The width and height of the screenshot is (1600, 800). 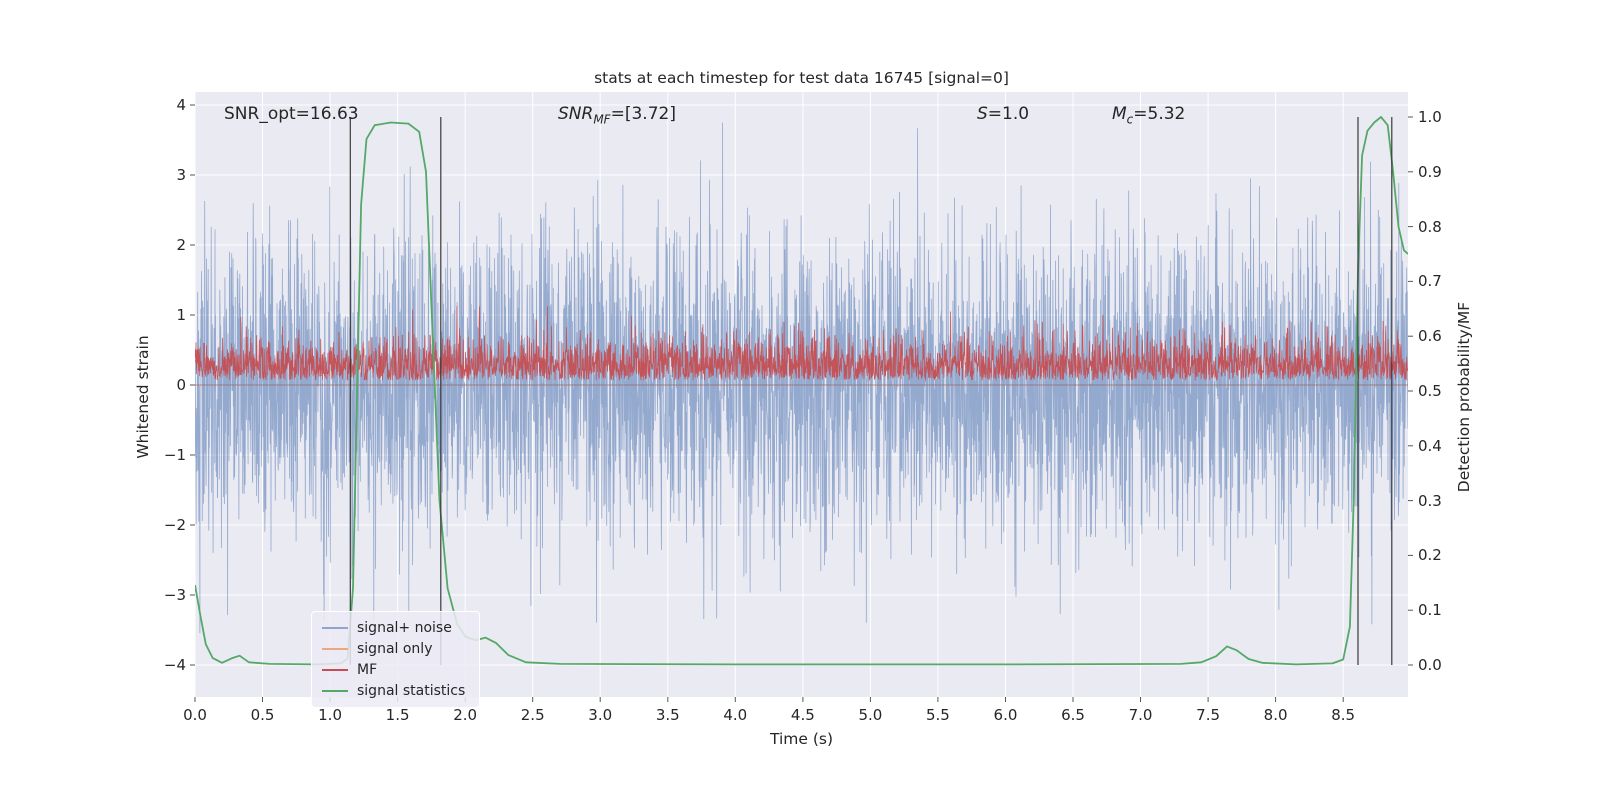 What do you see at coordinates (181, 245) in the screenshot?
I see `y-tick-label-left: 2` at bounding box center [181, 245].